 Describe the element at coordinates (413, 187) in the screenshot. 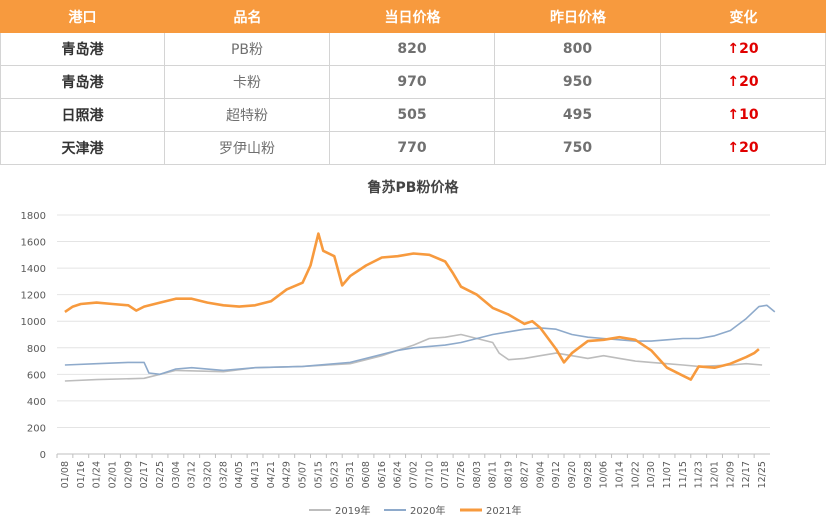

I see `chart-title: 鲁苏PB粉价格` at that location.